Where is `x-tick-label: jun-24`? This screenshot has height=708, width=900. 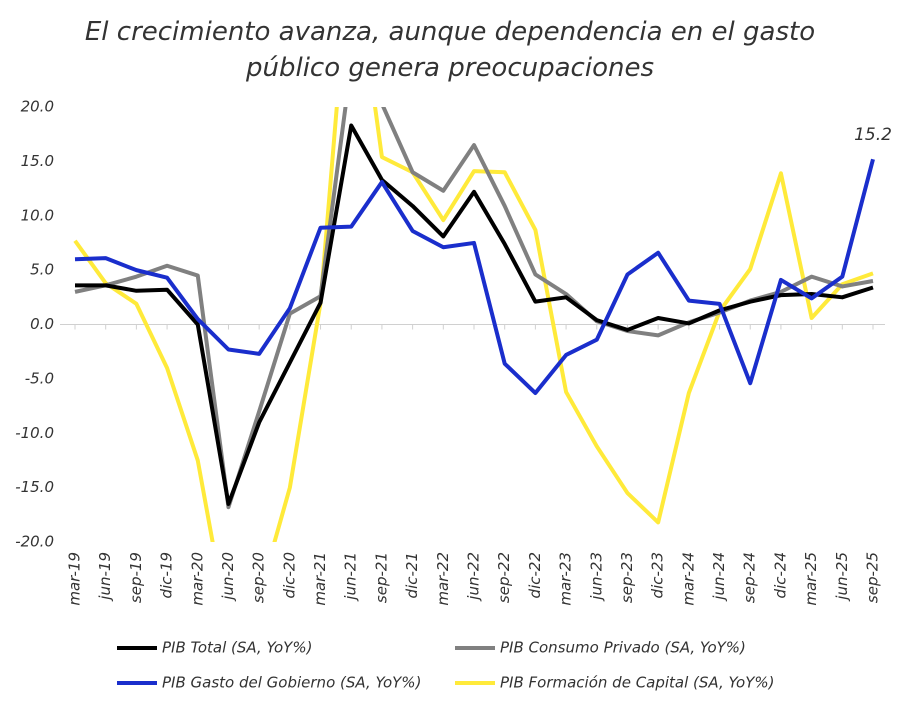
x-tick-label: jun-24 is located at coordinates (719, 577).